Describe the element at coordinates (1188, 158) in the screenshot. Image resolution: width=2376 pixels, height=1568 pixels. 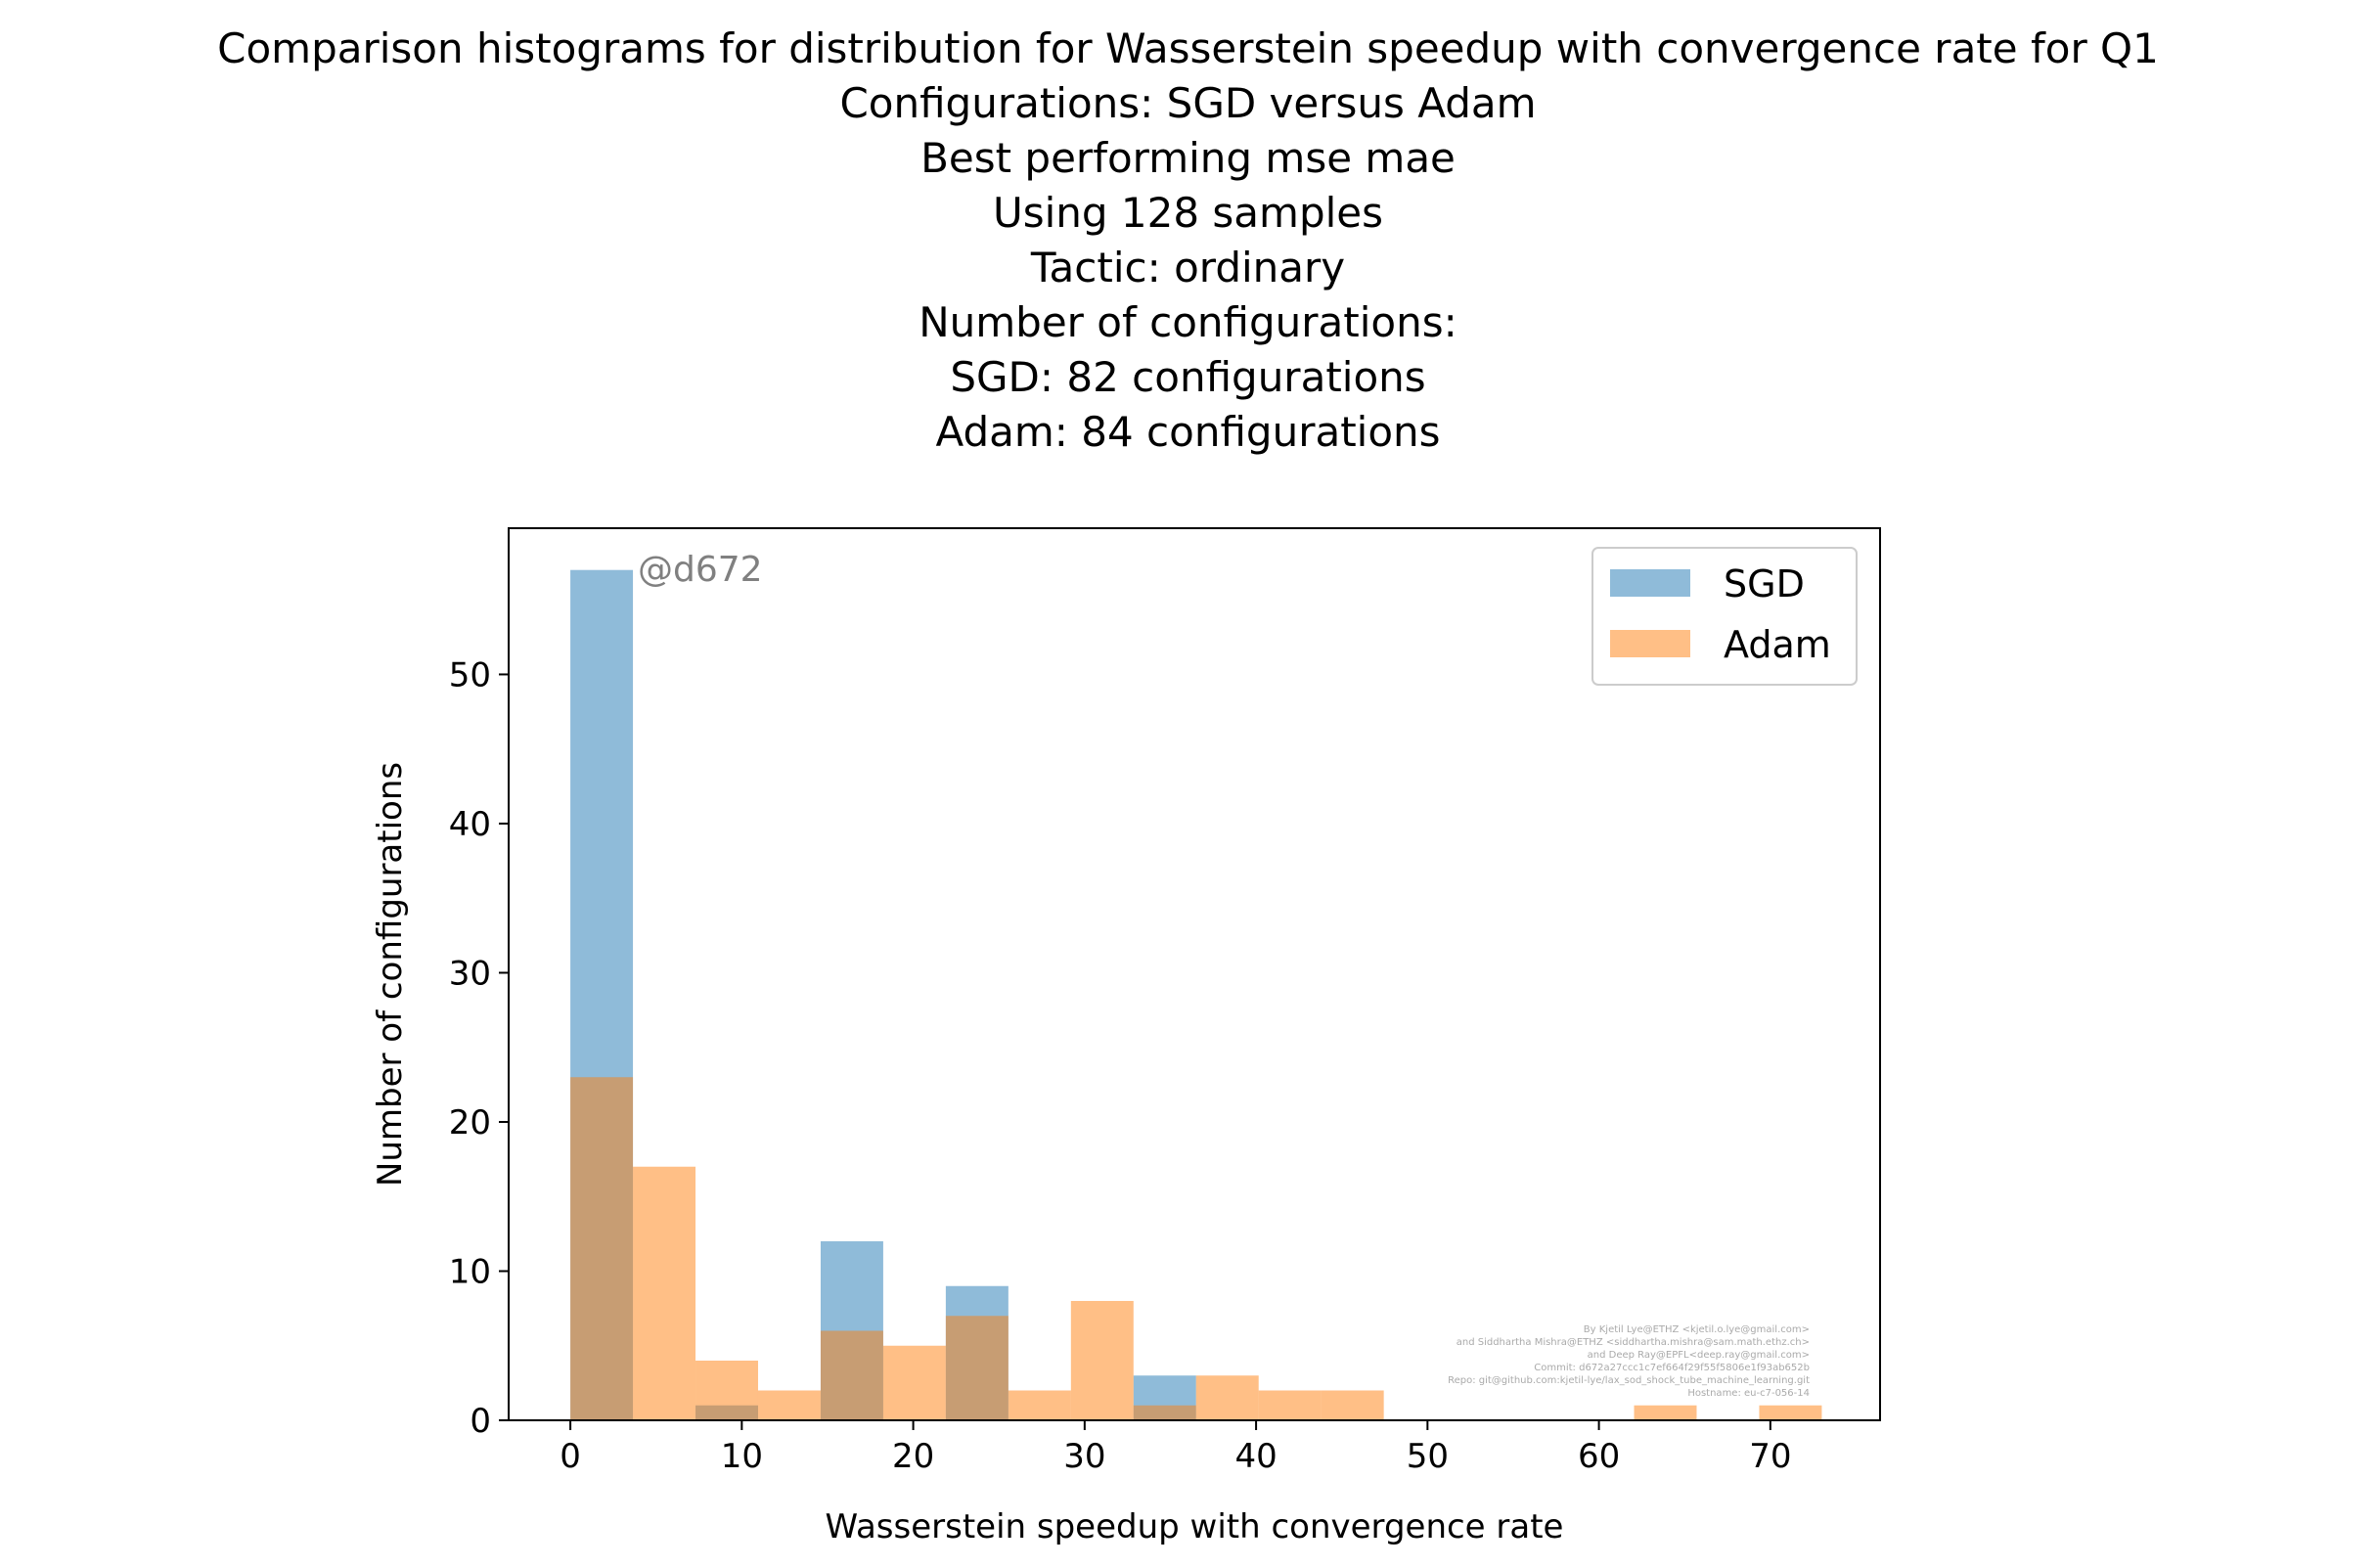
I see `title-line-3: Best performing mse mae` at that location.